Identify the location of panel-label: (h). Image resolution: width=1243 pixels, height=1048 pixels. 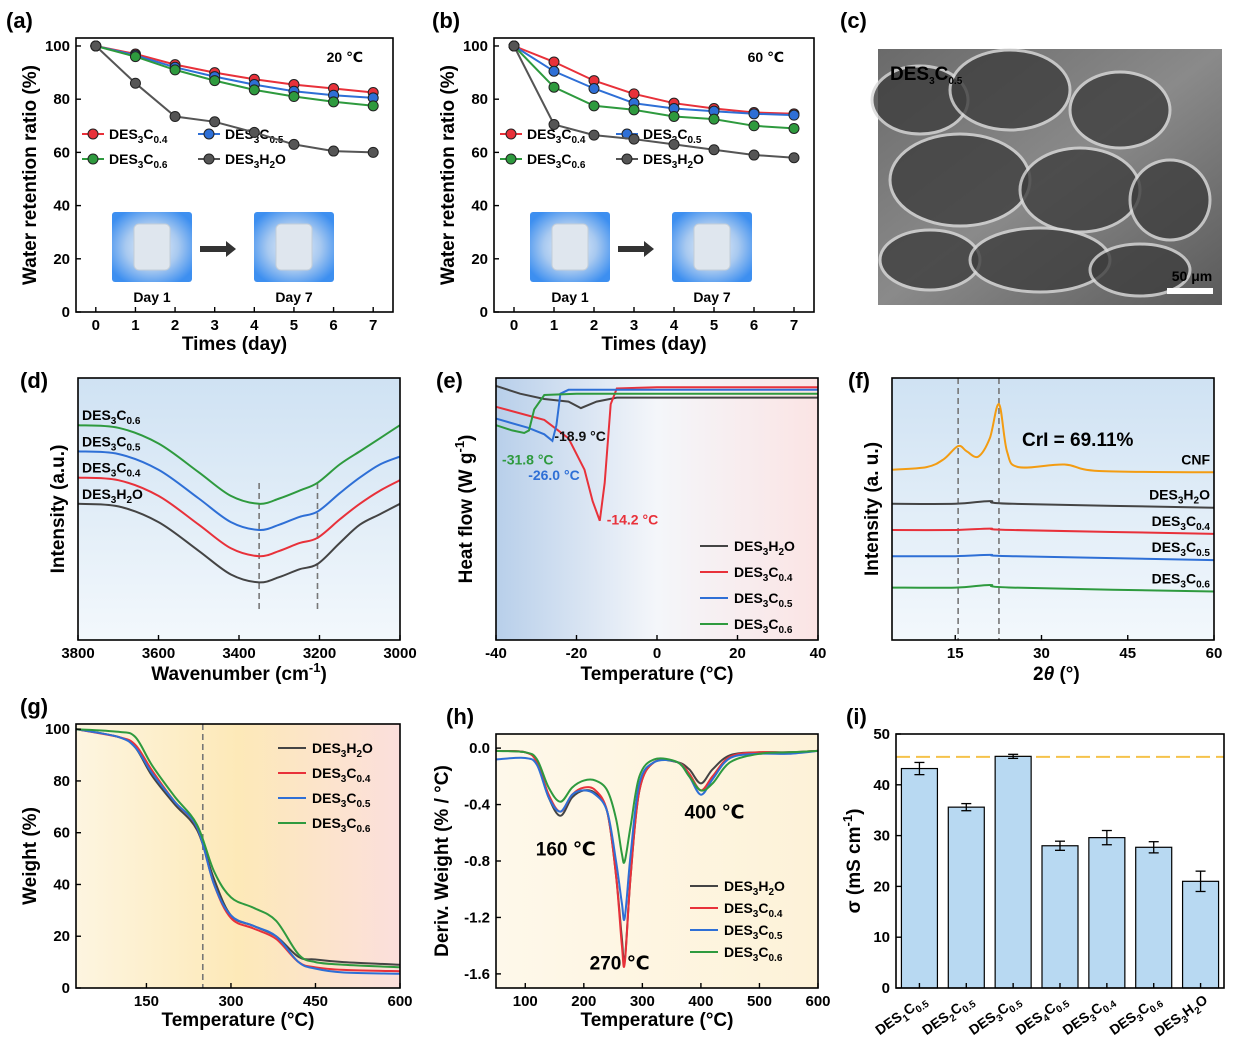
(460, 716).